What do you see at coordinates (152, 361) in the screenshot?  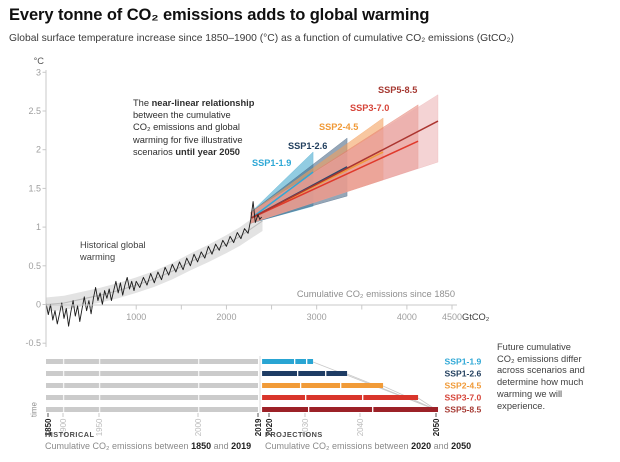 I see `timeline-bar-historical-SSP1-1.9` at bounding box center [152, 361].